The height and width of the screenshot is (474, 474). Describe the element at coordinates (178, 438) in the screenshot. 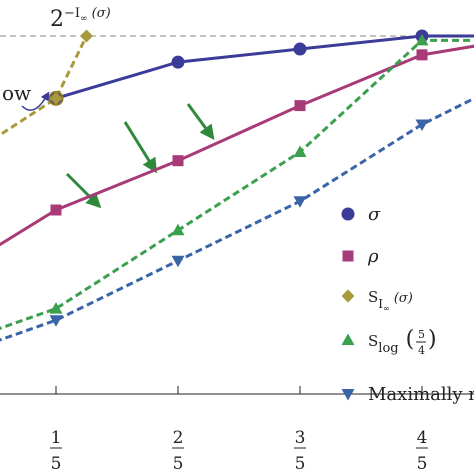

I see `x-tick-label-num-1: 2` at that location.